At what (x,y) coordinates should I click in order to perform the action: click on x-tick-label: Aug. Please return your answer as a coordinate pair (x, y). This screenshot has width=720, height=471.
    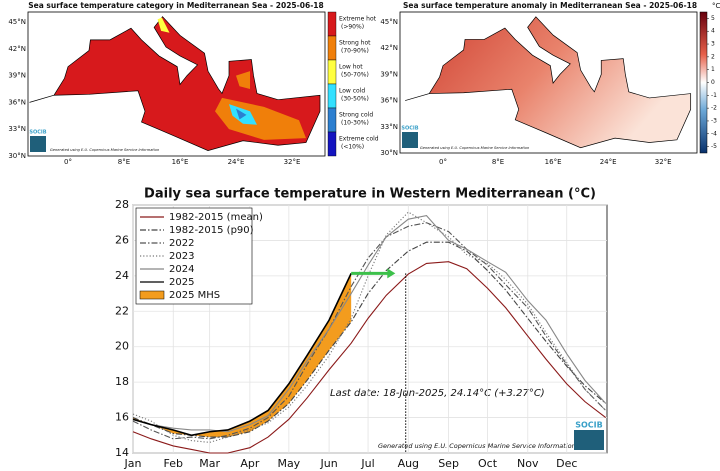
    Looking at the image, I should click on (408, 463).